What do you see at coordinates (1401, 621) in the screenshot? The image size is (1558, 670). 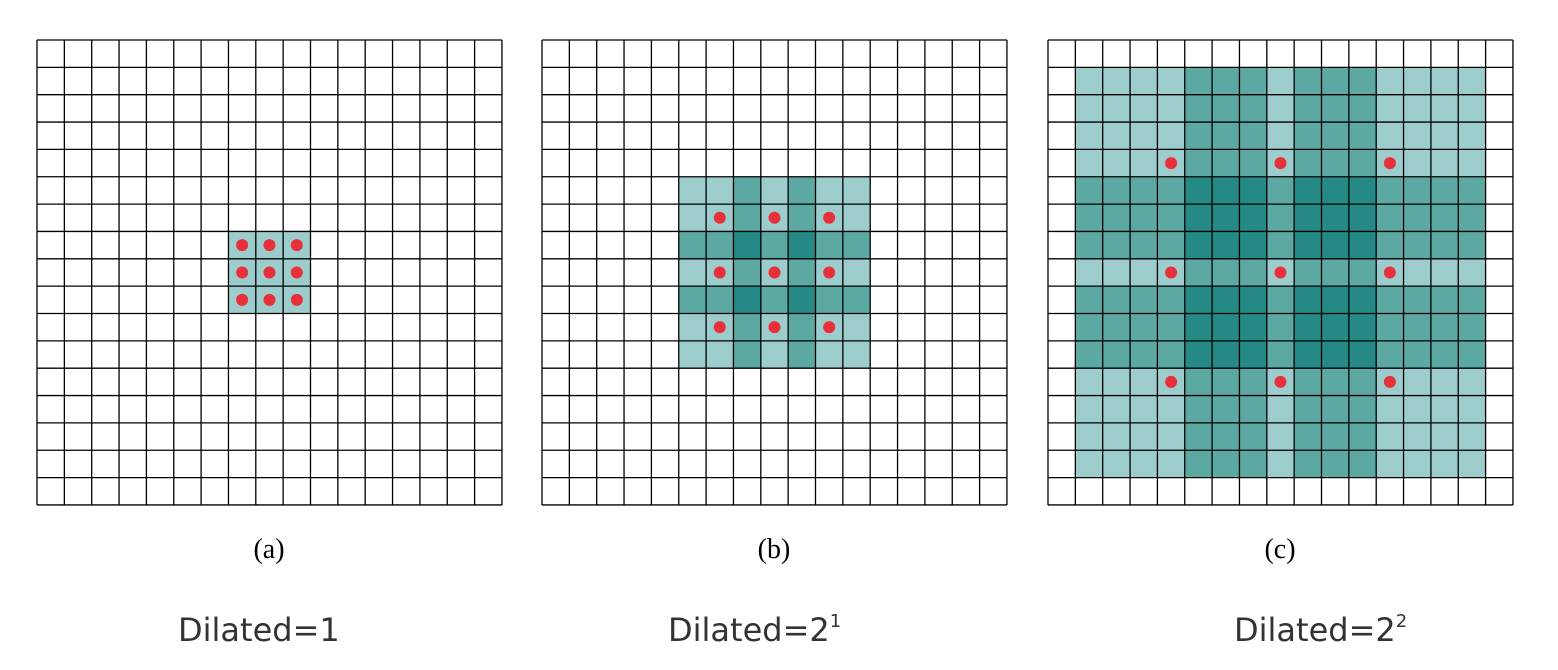 I see `caption-c-exponent: 2` at bounding box center [1401, 621].